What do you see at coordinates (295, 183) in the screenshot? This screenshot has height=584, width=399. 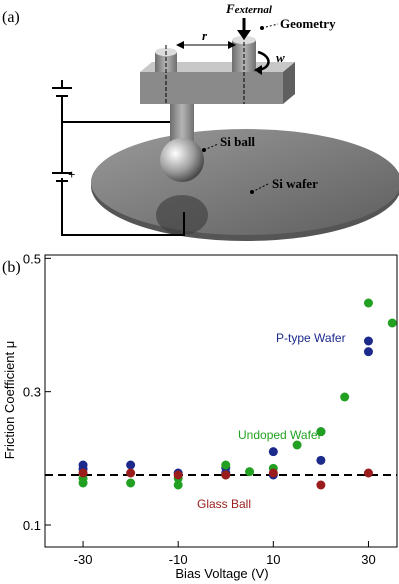 I see `si-wafer-label: Si wafer` at bounding box center [295, 183].